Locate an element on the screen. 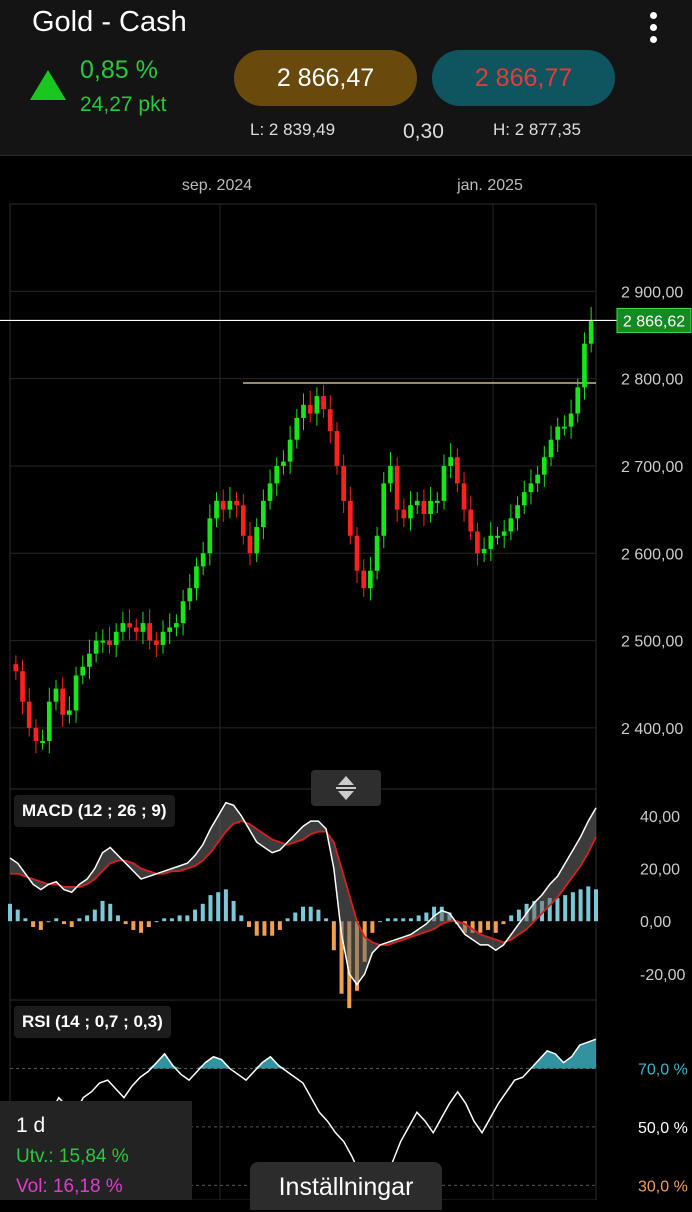 This screenshot has height=1212, width=692. bid-button: 2 866,47 is located at coordinates (325, 78).